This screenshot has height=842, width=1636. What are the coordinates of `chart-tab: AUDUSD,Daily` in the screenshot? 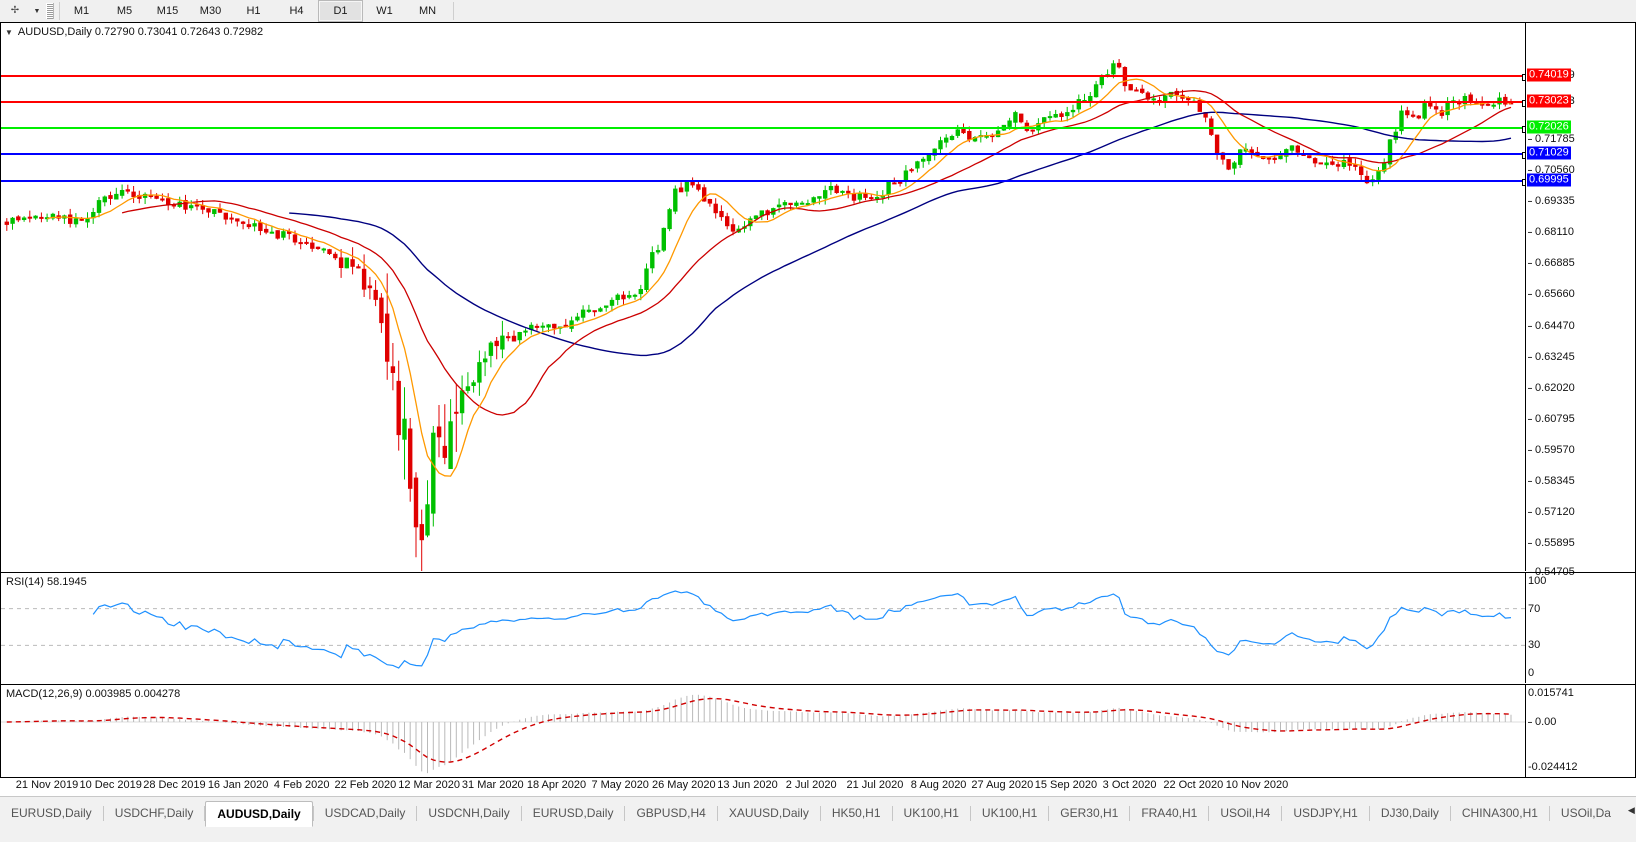 It's located at (259, 814).